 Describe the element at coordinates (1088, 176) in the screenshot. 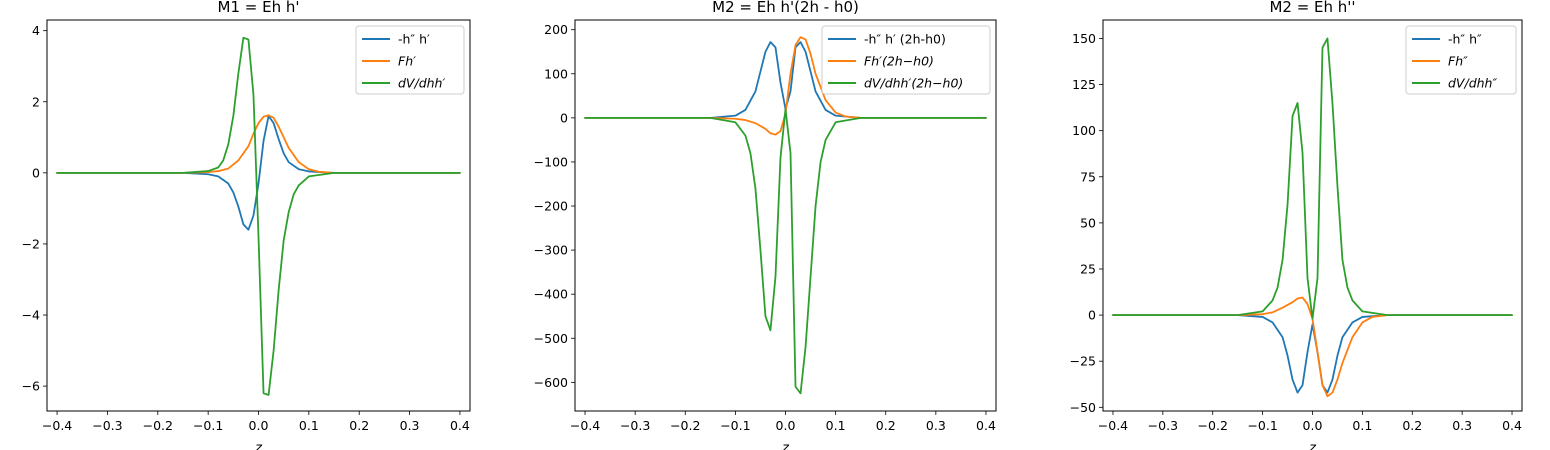

I see `y-tick-label: 75` at that location.